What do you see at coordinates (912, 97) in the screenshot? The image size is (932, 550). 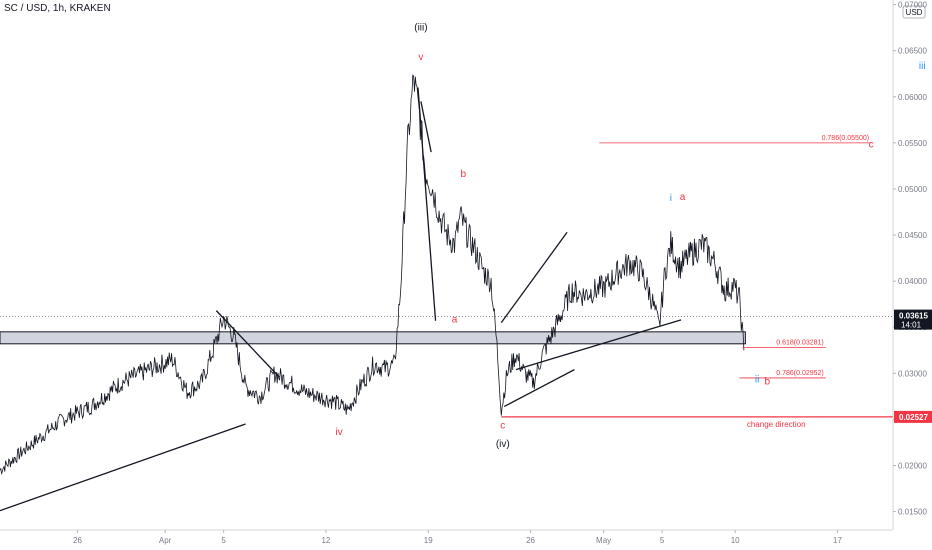 I see `price-tick-label: 0.06000` at bounding box center [912, 97].